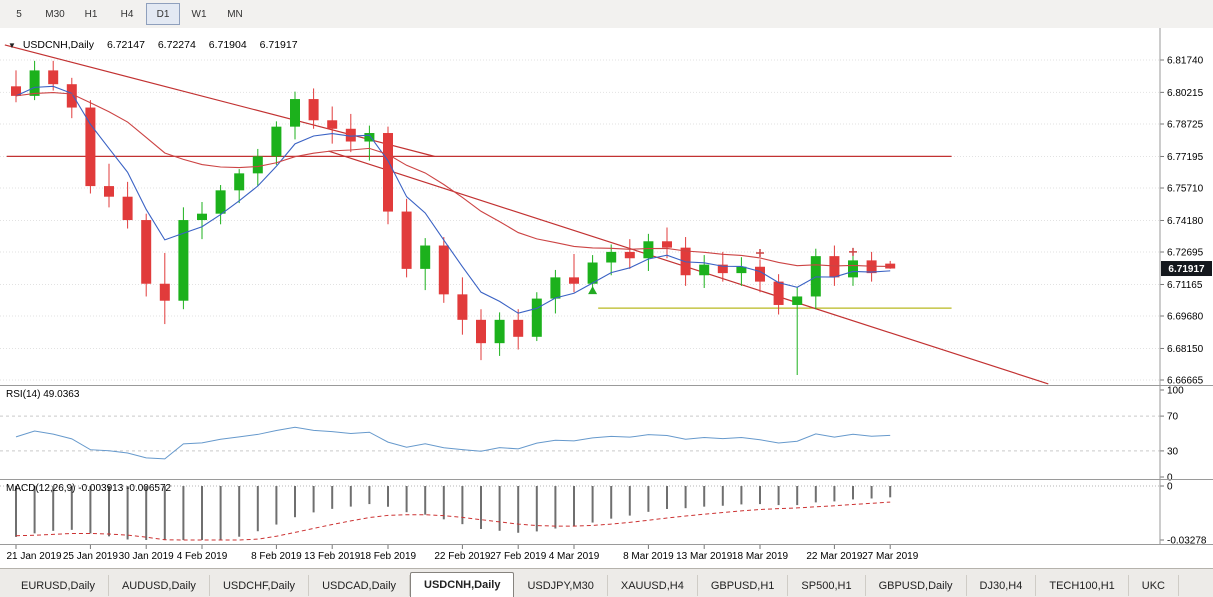 This screenshot has width=1213, height=597. I want to click on timeframe-button-W1: W1, so click(199, 14).